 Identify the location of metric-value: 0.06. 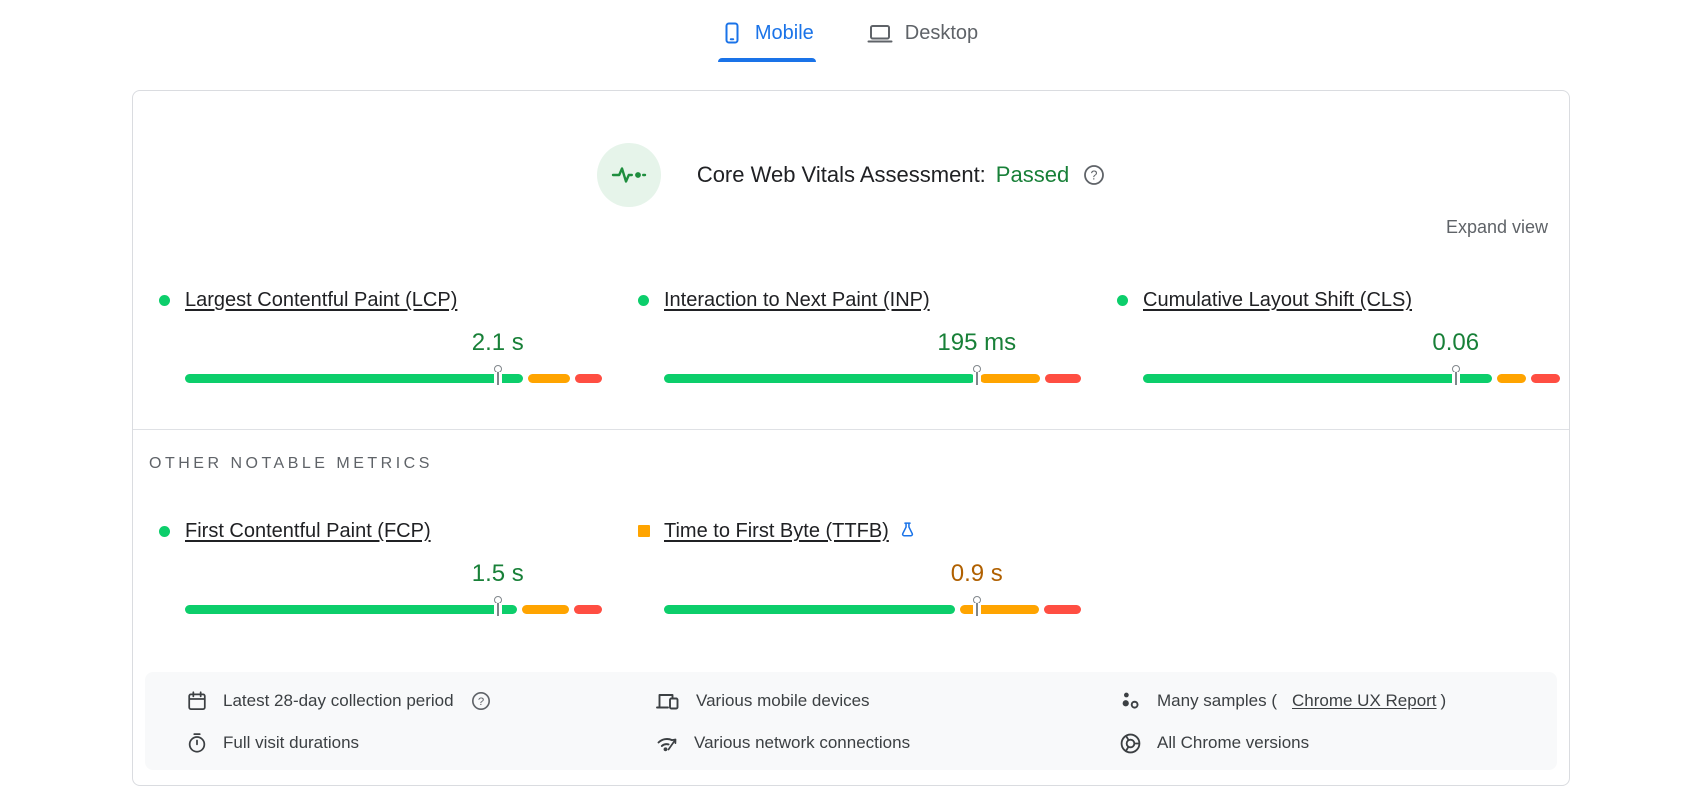
(1456, 342).